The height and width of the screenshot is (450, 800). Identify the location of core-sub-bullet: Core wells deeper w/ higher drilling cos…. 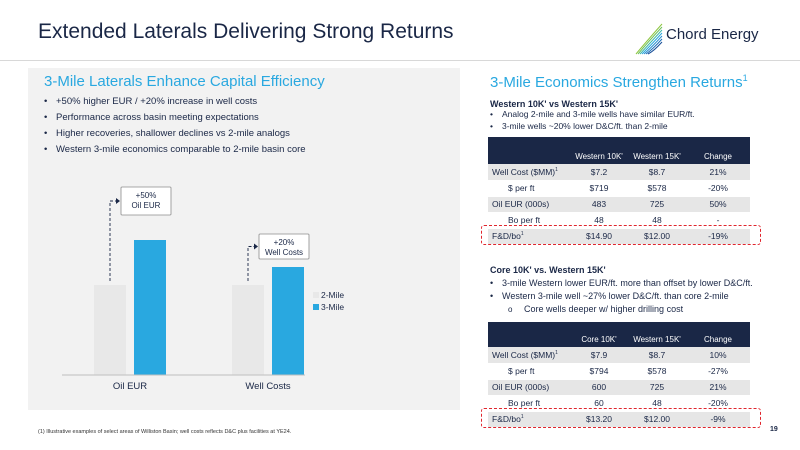
(627, 309).